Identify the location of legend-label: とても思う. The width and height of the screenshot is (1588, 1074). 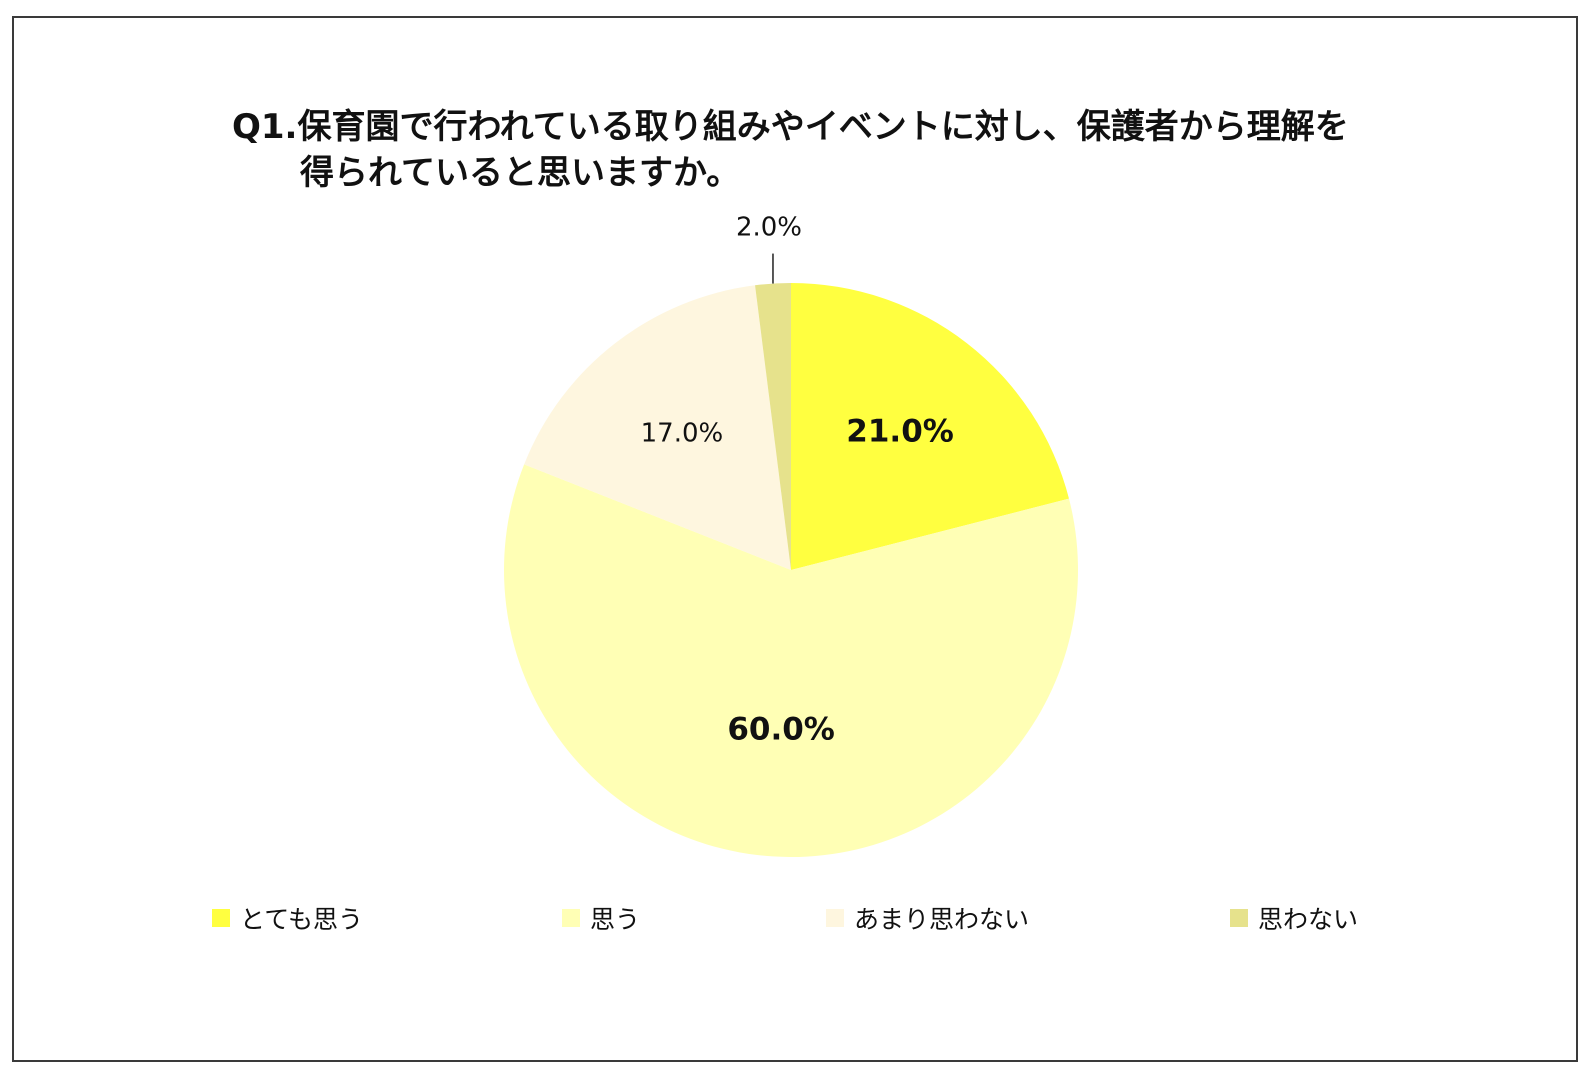
(302, 919).